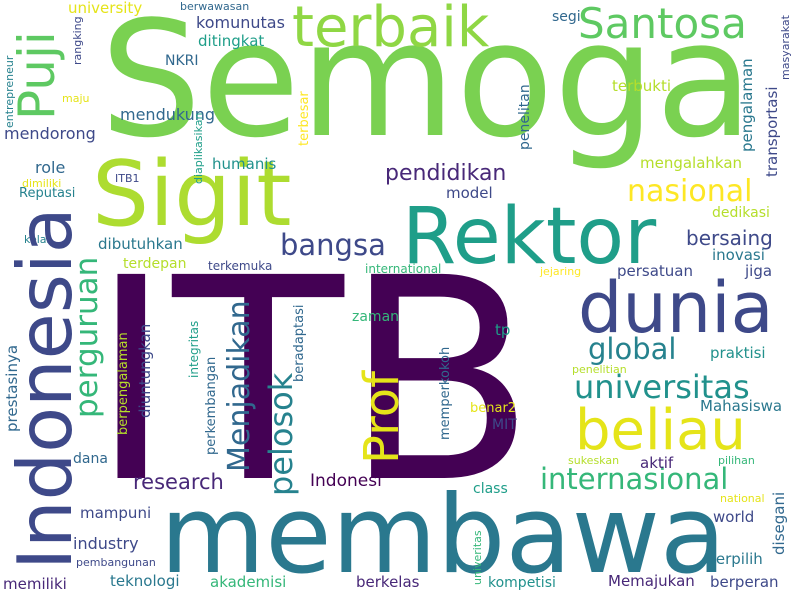 This screenshot has height=600, width=800. Describe the element at coordinates (676, 308) in the screenshot. I see `word-dunia: dunia` at that location.